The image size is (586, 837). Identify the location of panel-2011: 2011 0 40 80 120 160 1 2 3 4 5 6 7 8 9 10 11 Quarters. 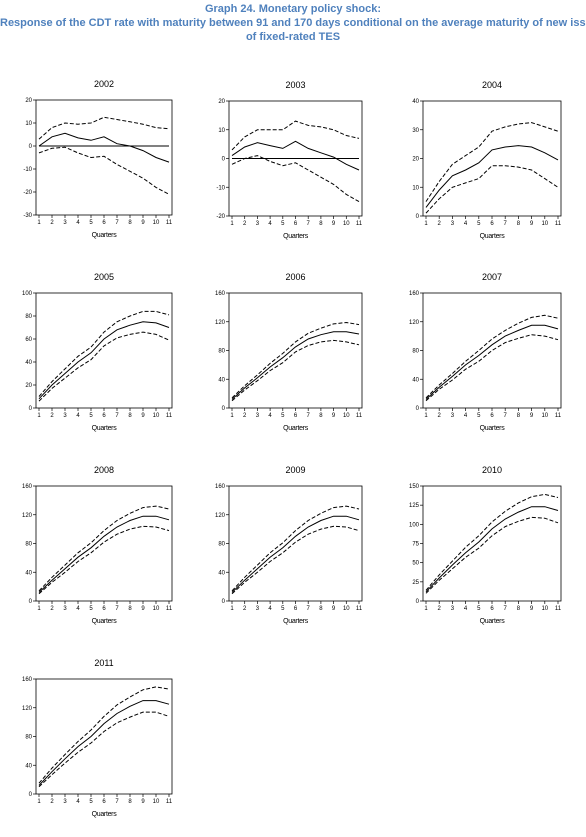
(97, 738).